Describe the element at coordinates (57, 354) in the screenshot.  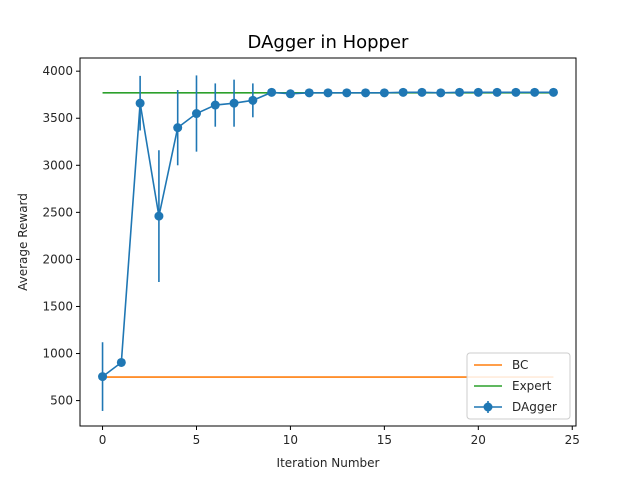
I see `y-tick-label: 1000` at that location.